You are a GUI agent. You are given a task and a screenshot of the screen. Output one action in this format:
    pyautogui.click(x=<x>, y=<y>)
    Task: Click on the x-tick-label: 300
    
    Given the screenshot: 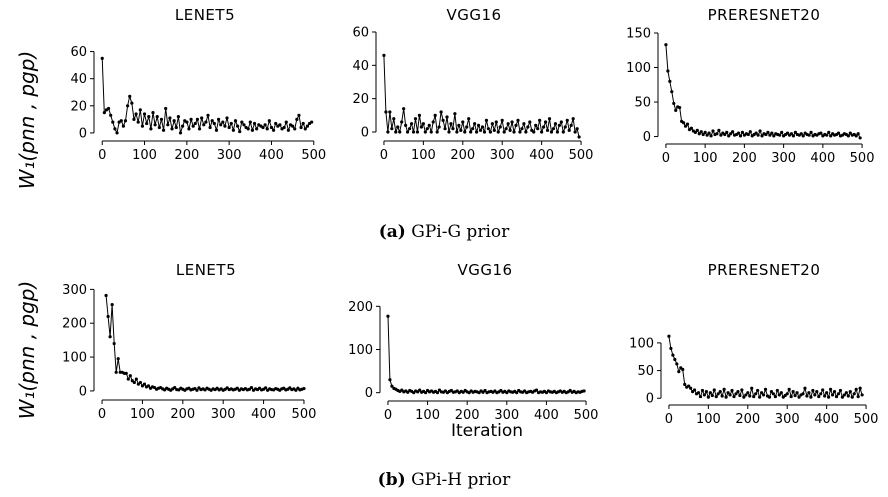 What is the action you would take?
    pyautogui.click(x=506, y=415)
    